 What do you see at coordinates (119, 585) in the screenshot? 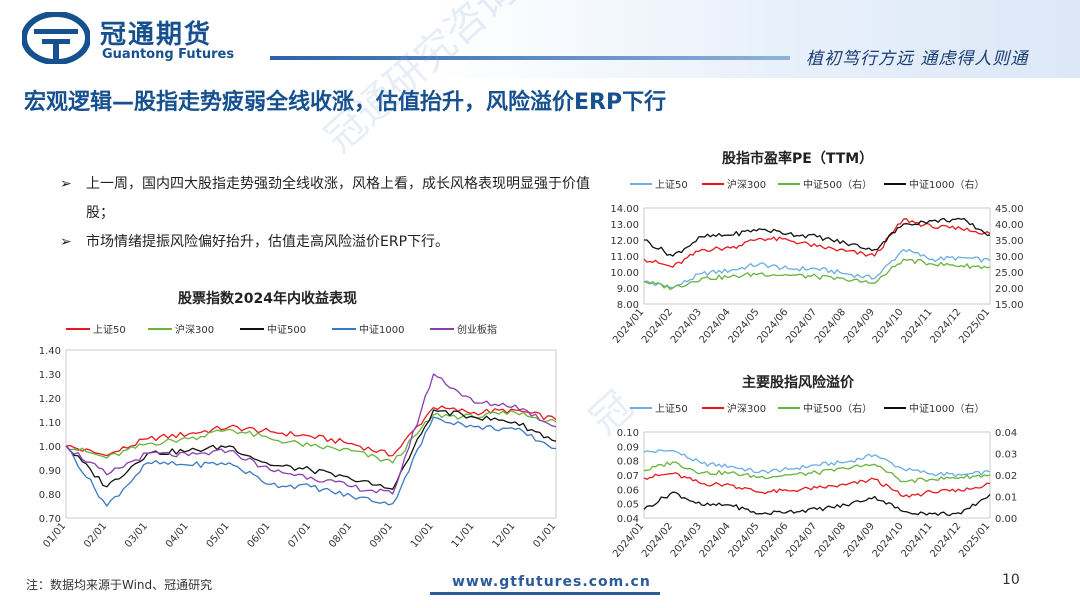
I see `footer-note: 注：数据均来源于Wind、冠通研究` at bounding box center [119, 585].